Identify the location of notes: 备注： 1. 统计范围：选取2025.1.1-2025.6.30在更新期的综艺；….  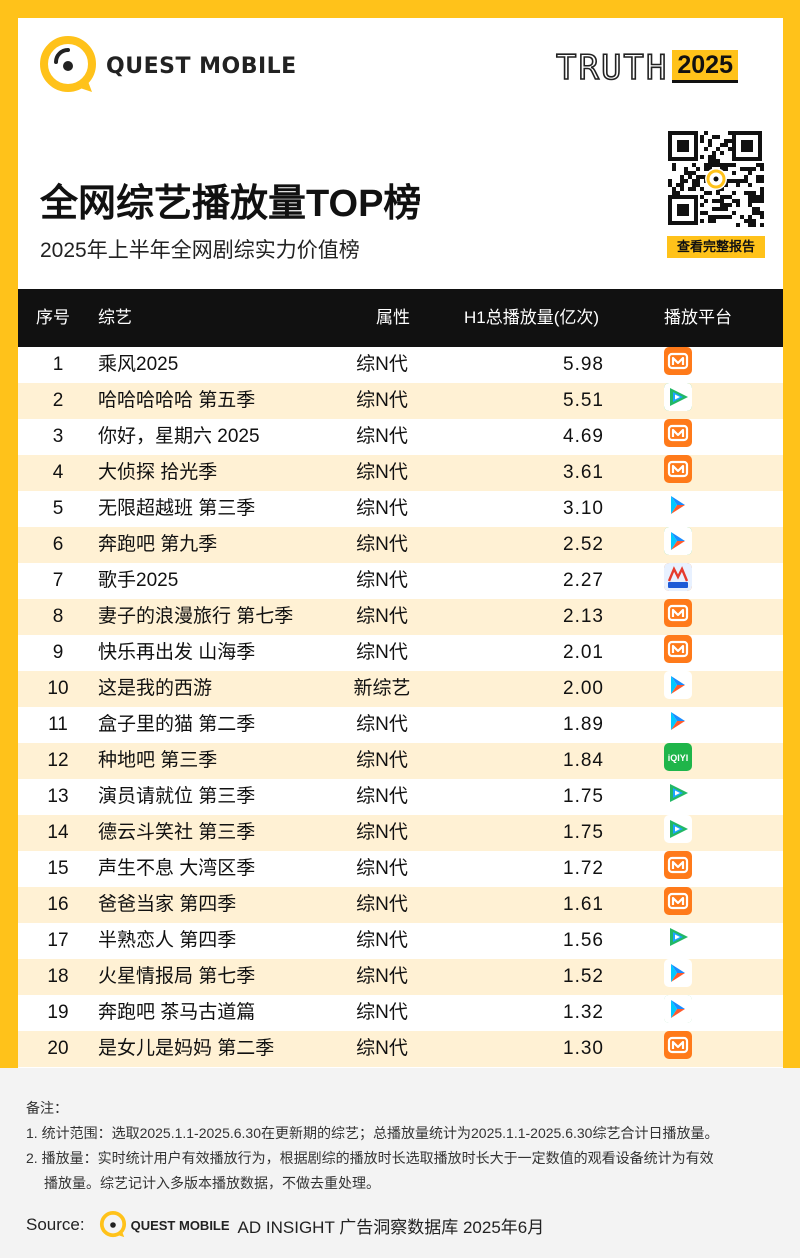
(372, 1146).